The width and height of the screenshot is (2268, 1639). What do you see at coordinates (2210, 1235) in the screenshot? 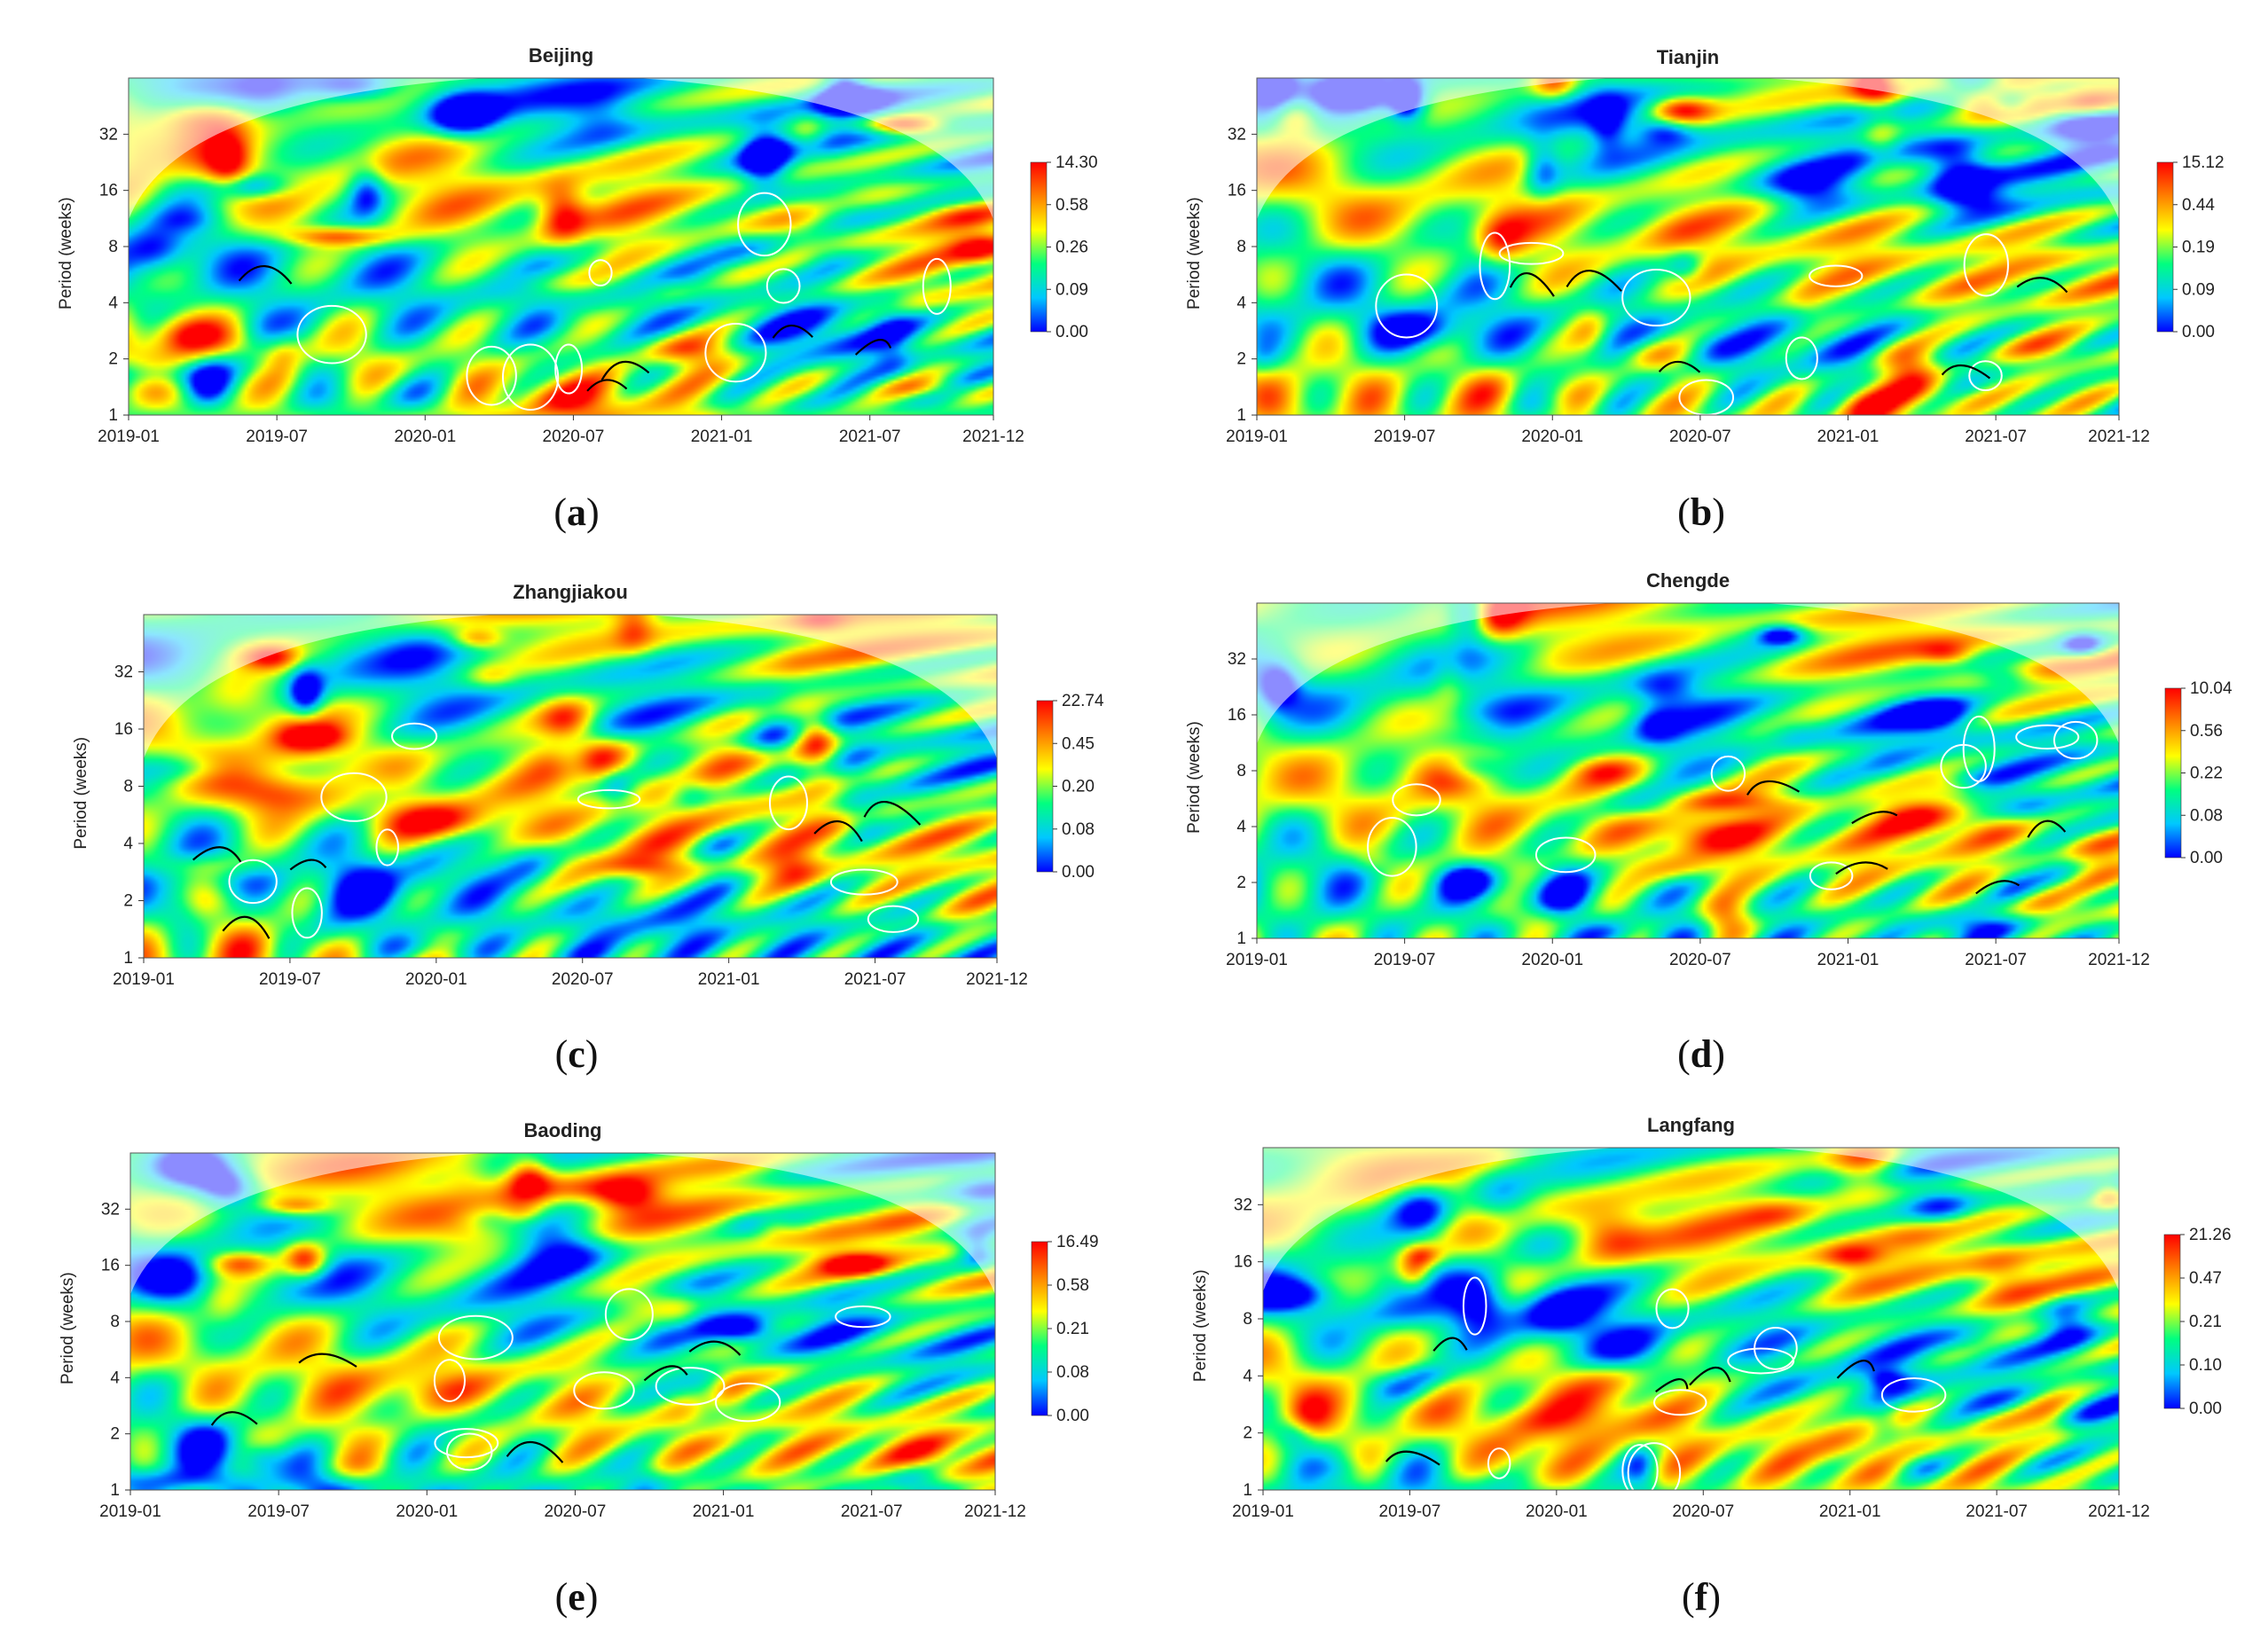
I see `colorbar-tick-label: 21.26` at bounding box center [2210, 1235].